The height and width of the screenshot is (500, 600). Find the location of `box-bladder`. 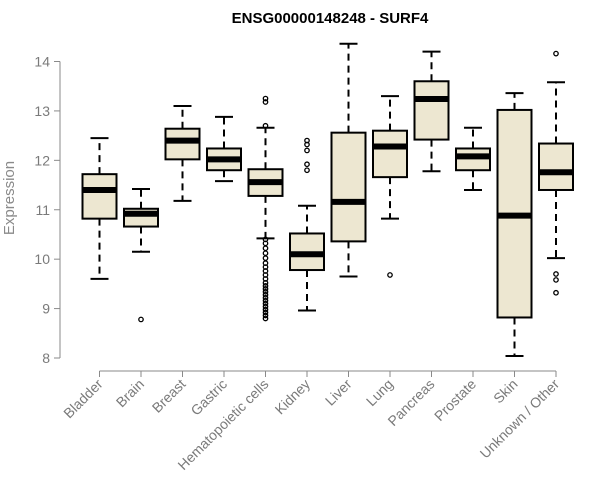

box-bladder is located at coordinates (99, 208).